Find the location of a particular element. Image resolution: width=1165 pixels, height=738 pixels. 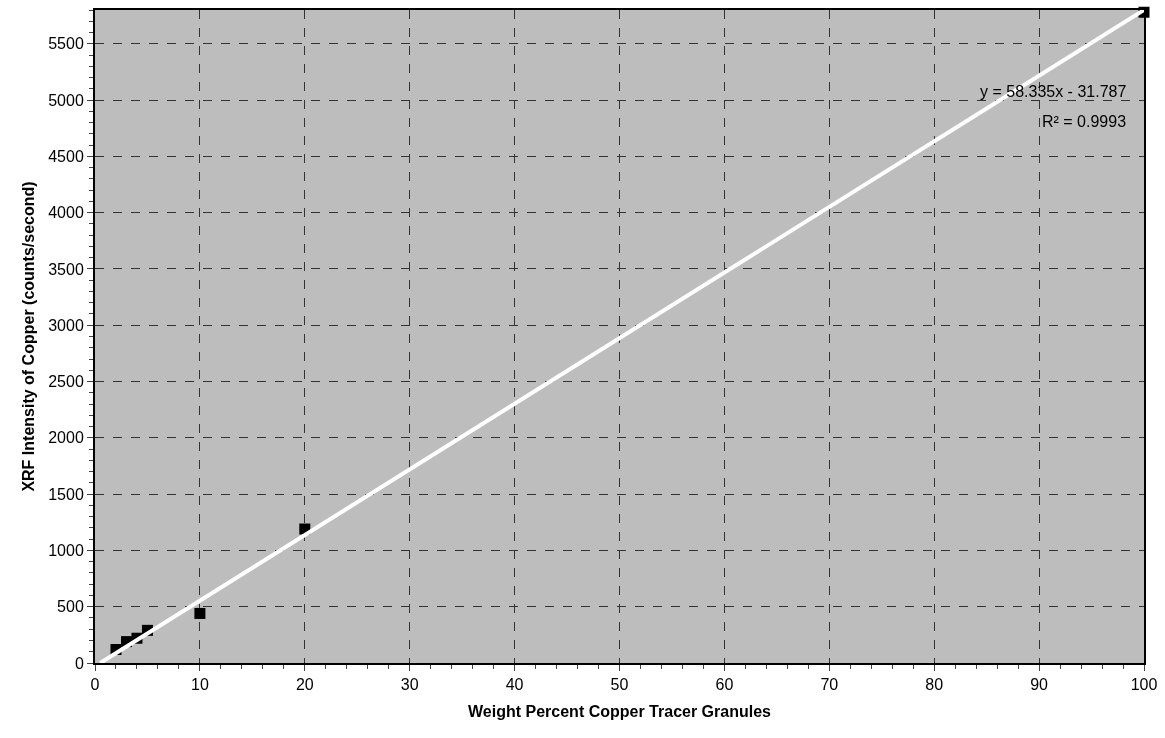

point is located at coordinates (200, 613).